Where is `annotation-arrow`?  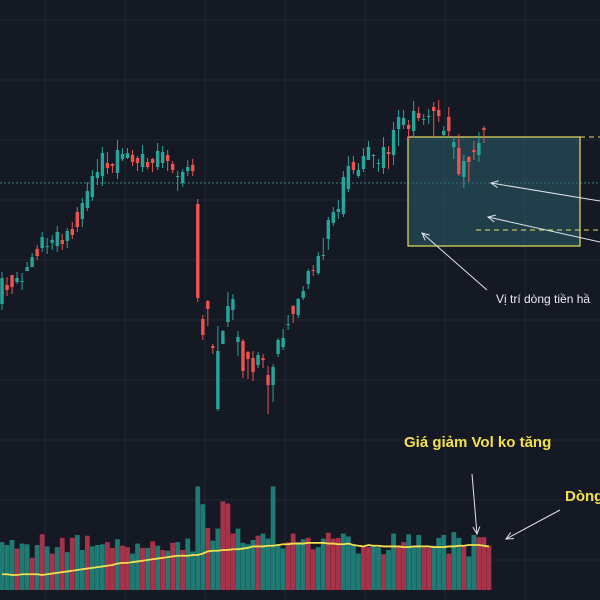
annotation-arrow is located at coordinates (532, 524).